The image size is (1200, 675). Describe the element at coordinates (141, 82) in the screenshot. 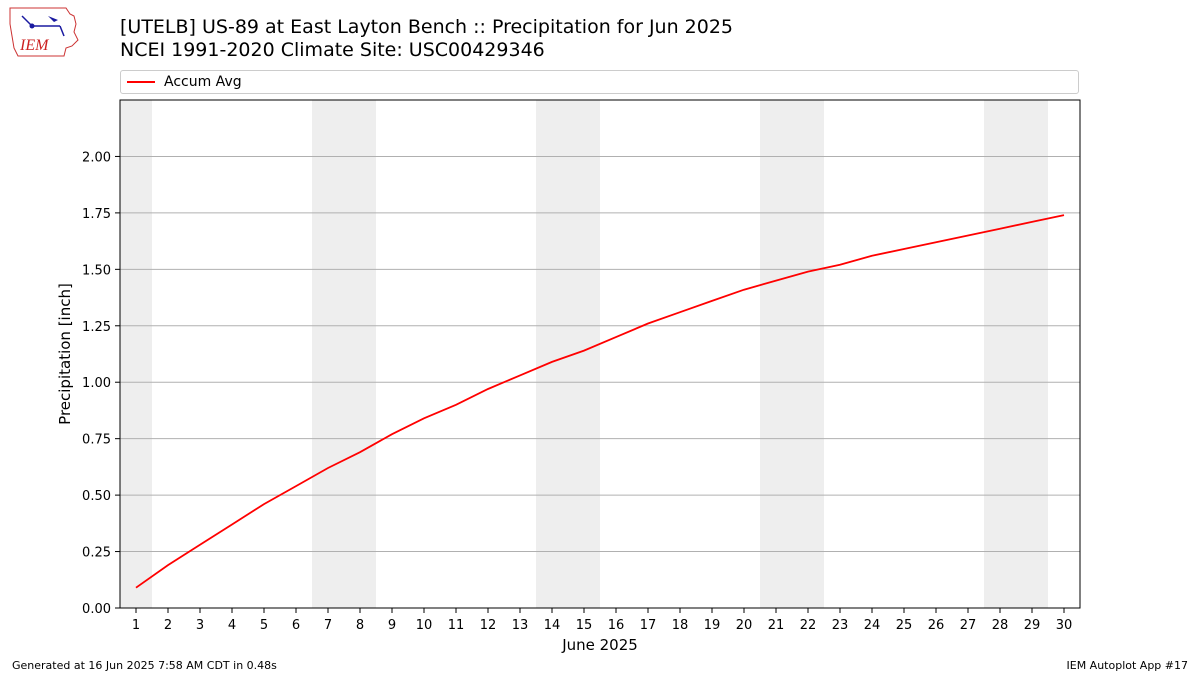

I see `legend-swatch` at that location.